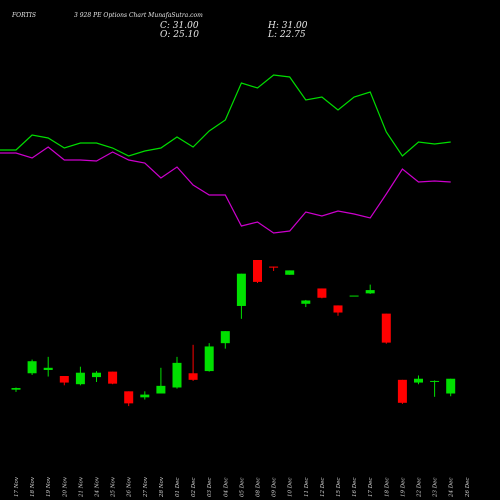  What do you see at coordinates (435, 388) in the screenshot?
I see `candle-23-dec` at bounding box center [435, 388].